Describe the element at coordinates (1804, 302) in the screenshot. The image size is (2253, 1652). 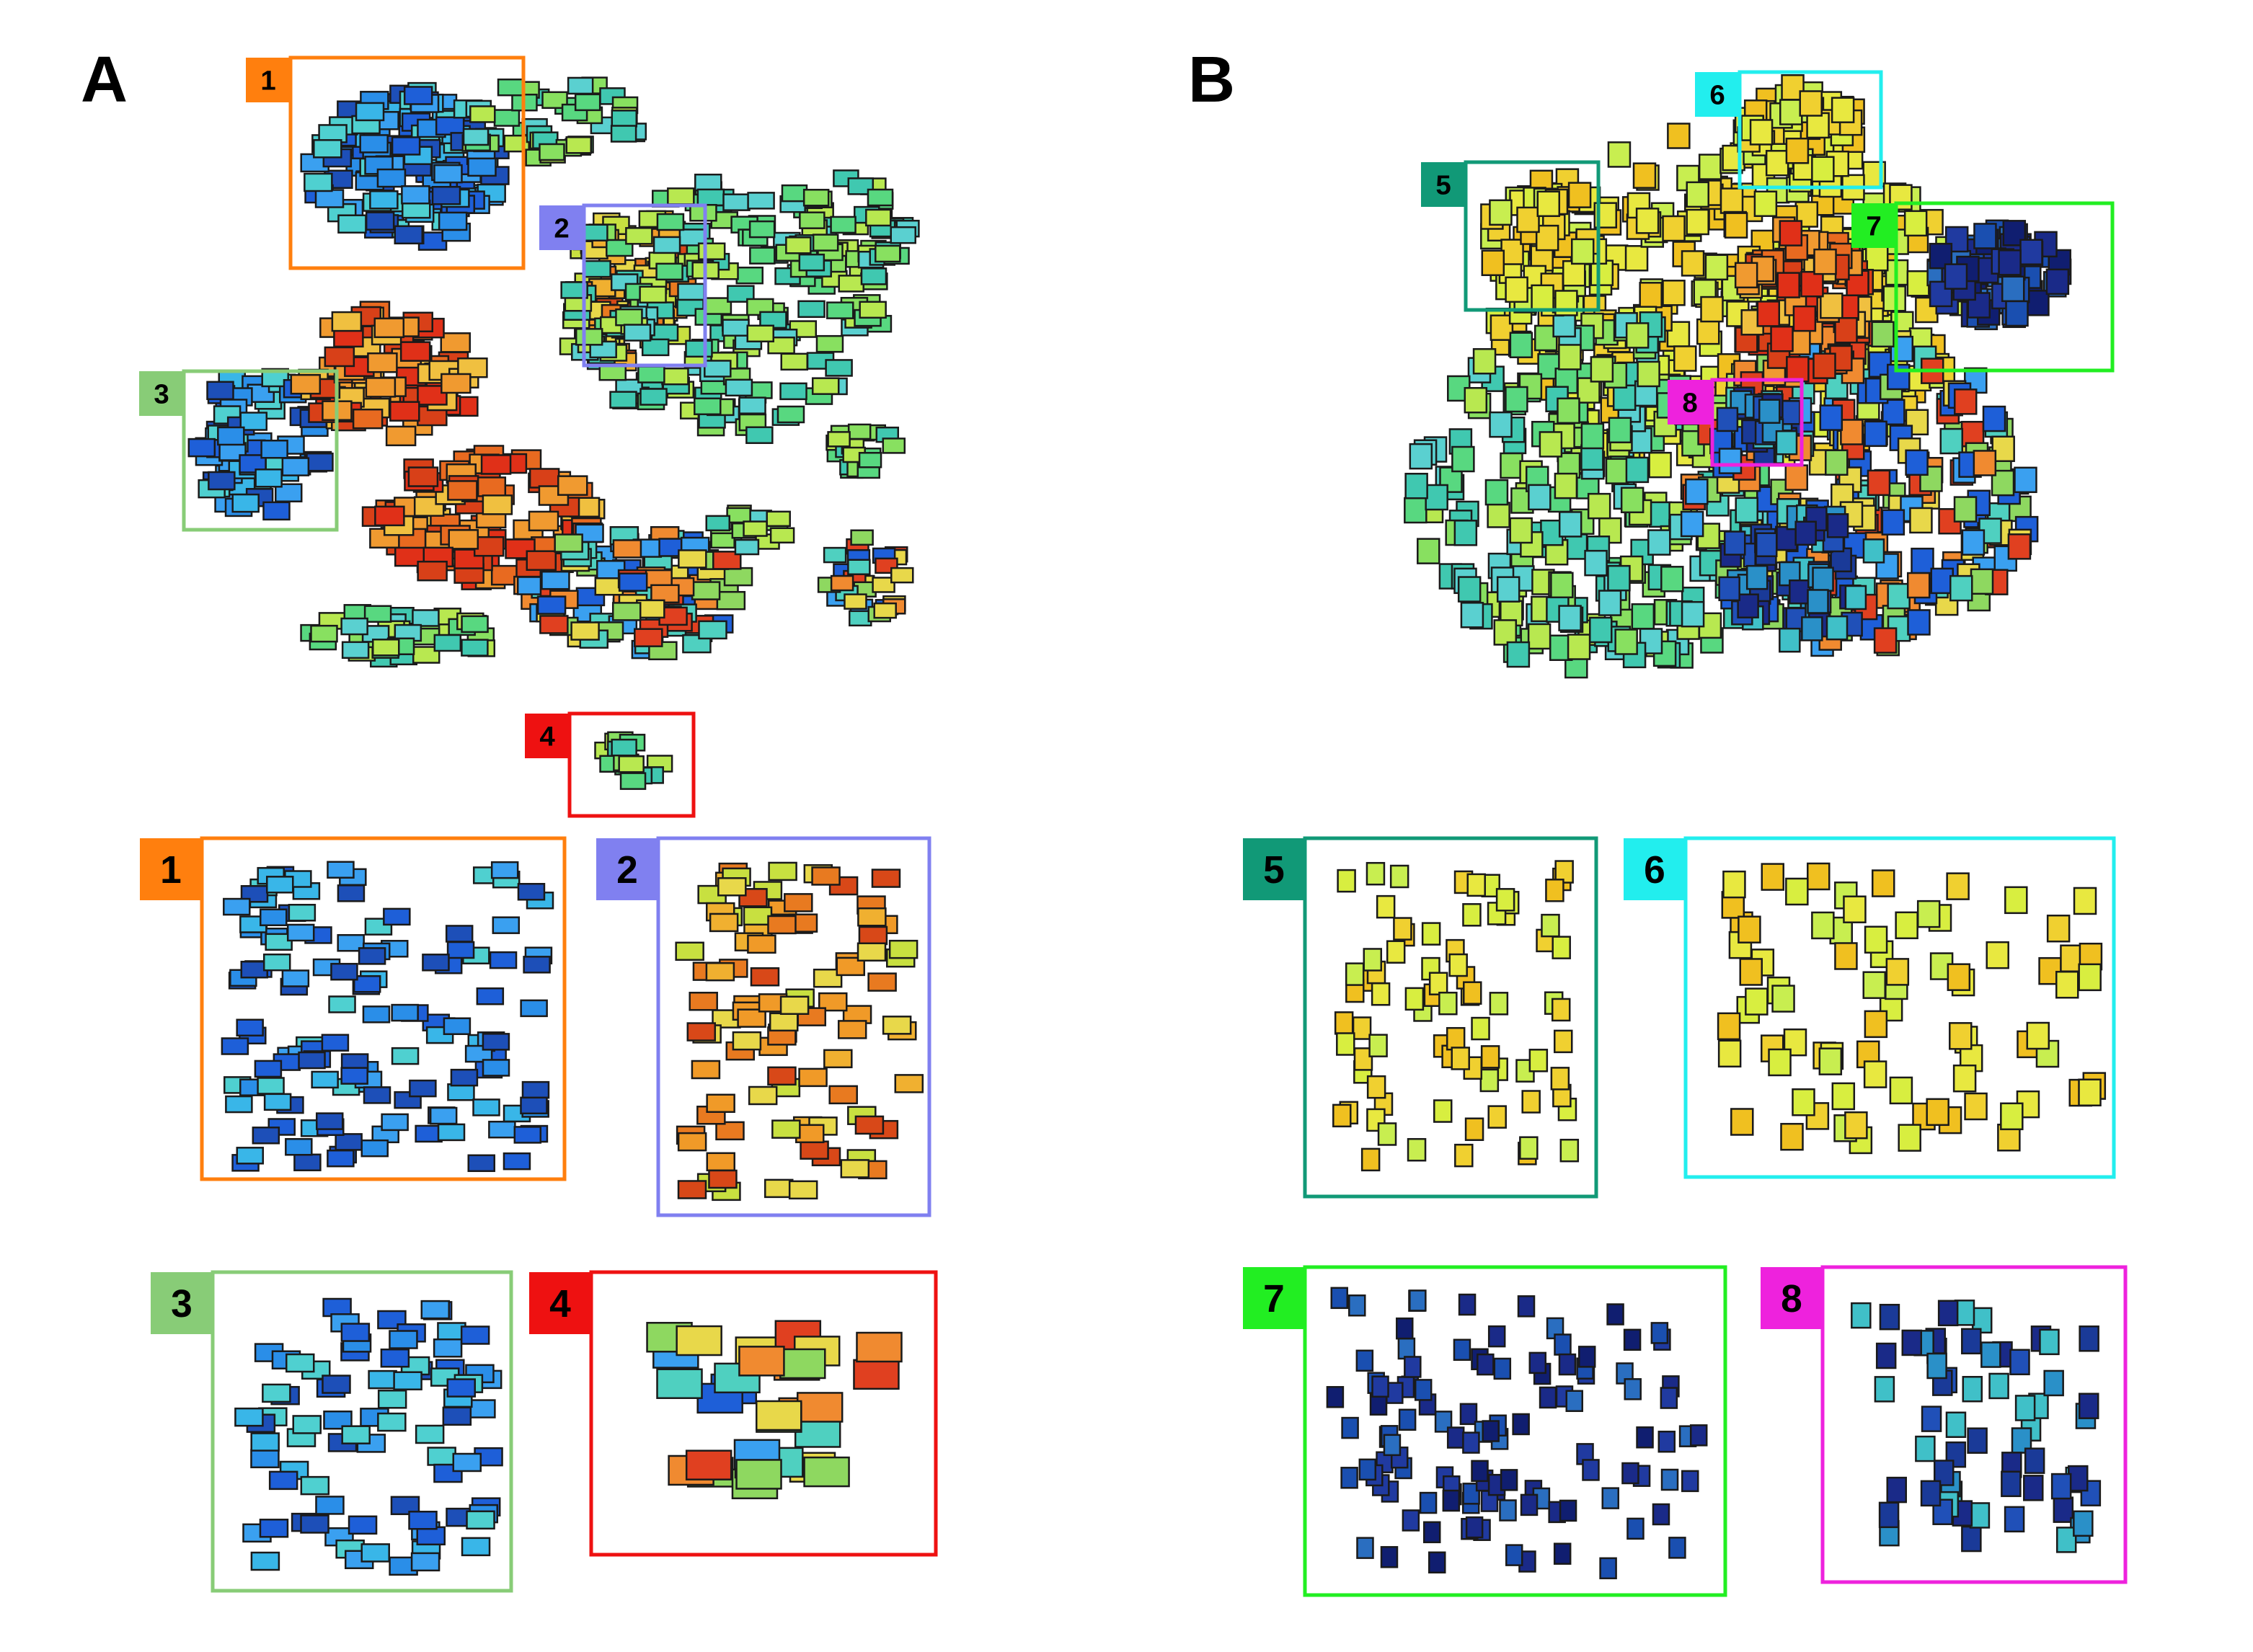
I see `cluster-b-orange` at that location.